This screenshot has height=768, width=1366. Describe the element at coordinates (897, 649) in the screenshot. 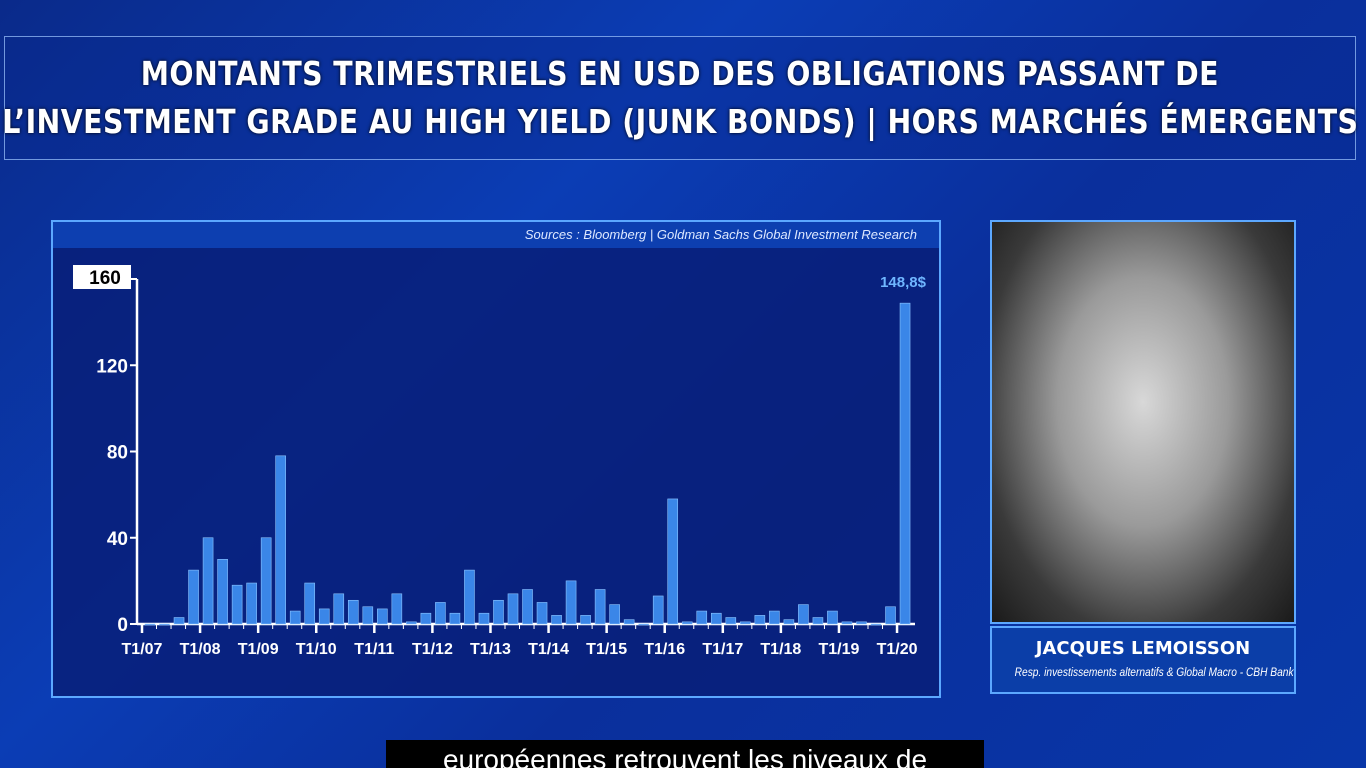

I see `x-tick-label: T1/20` at that location.